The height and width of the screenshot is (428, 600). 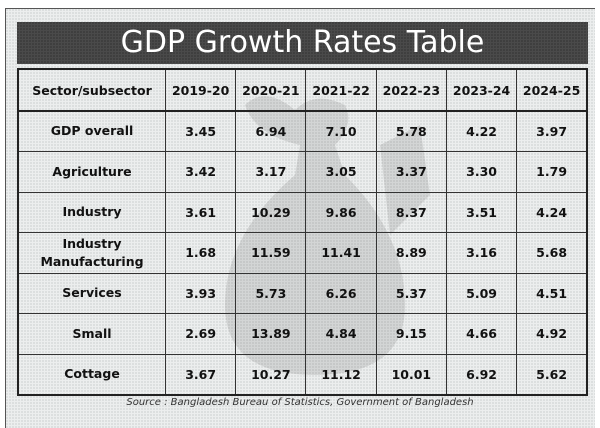 I want to click on table-cell: 11.12, so click(x=341, y=374).